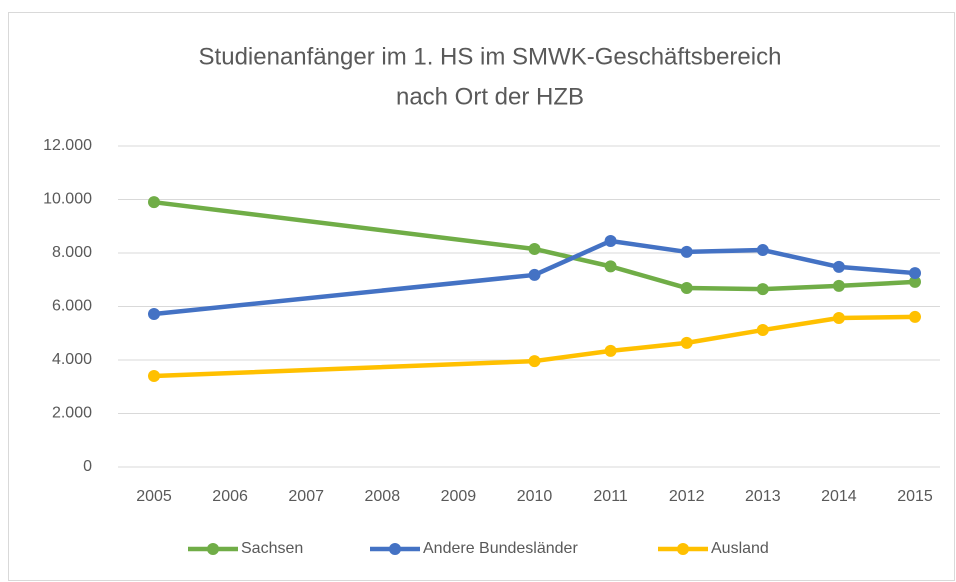  Describe the element at coordinates (500, 548) in the screenshot. I see `legend-label: Andere Bundesländer` at that location.